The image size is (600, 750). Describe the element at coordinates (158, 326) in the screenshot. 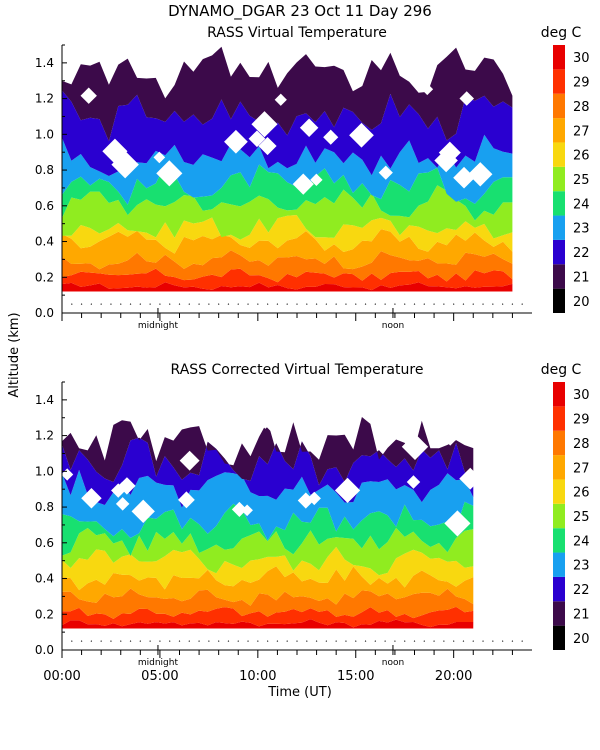

I see `marker-midnight: midnight` at that location.